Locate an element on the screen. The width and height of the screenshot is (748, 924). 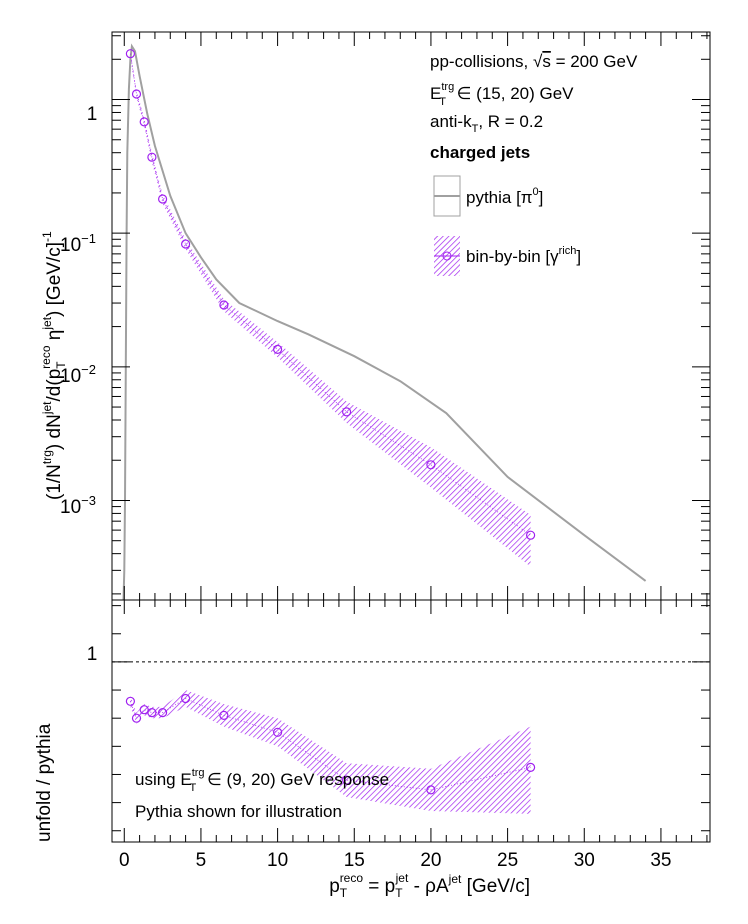
annotation-trigger-range: Etrg T ∈ (15, 20) GeV is located at coordinates (502, 94).